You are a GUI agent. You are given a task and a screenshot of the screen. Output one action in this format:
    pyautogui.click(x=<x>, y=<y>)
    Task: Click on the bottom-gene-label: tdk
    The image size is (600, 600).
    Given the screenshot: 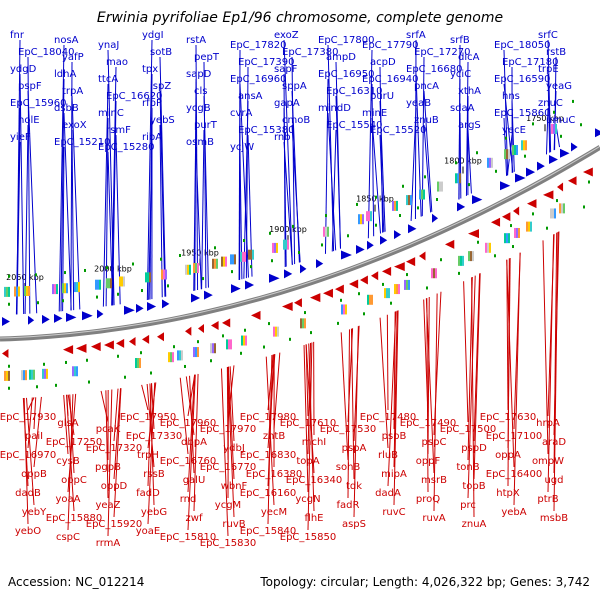 What is the action you would take?
    pyautogui.click(x=354, y=486)
    